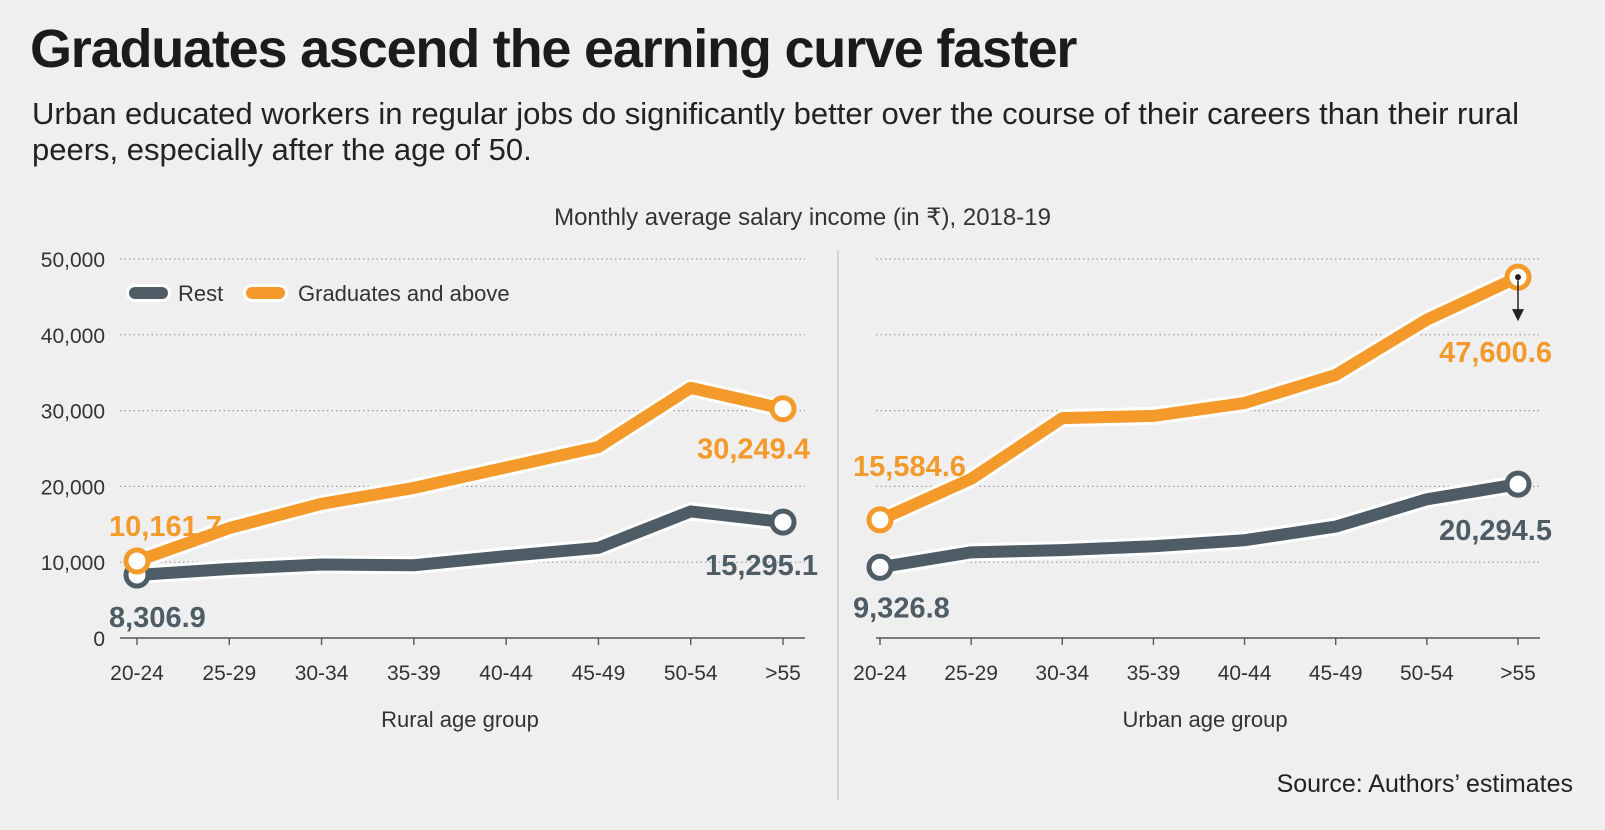 The width and height of the screenshot is (1605, 830). I want to click on y-tick-label: 30,000, so click(73, 412).